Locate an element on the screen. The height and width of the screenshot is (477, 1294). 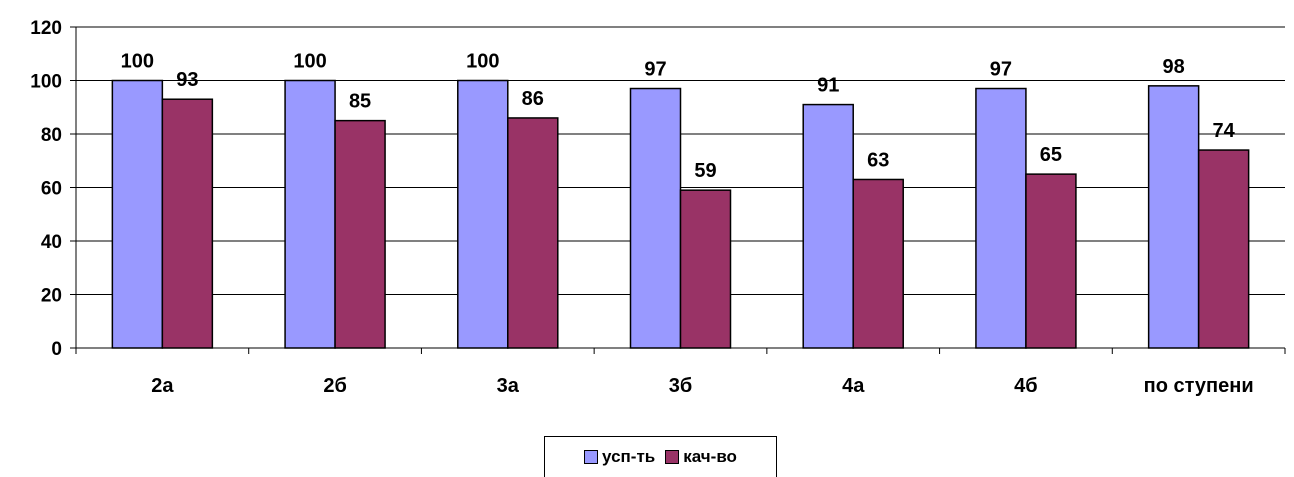
data-label: 93 is located at coordinates (187, 80).